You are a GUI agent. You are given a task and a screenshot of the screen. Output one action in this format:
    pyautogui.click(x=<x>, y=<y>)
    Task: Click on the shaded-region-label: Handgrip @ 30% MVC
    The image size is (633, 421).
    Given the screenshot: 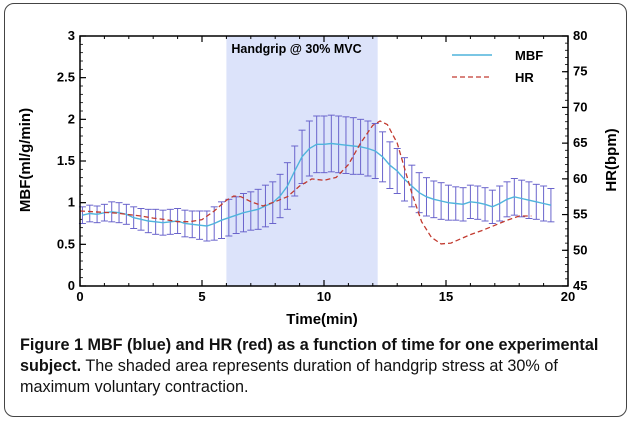 What is the action you would take?
    pyautogui.click(x=296, y=49)
    